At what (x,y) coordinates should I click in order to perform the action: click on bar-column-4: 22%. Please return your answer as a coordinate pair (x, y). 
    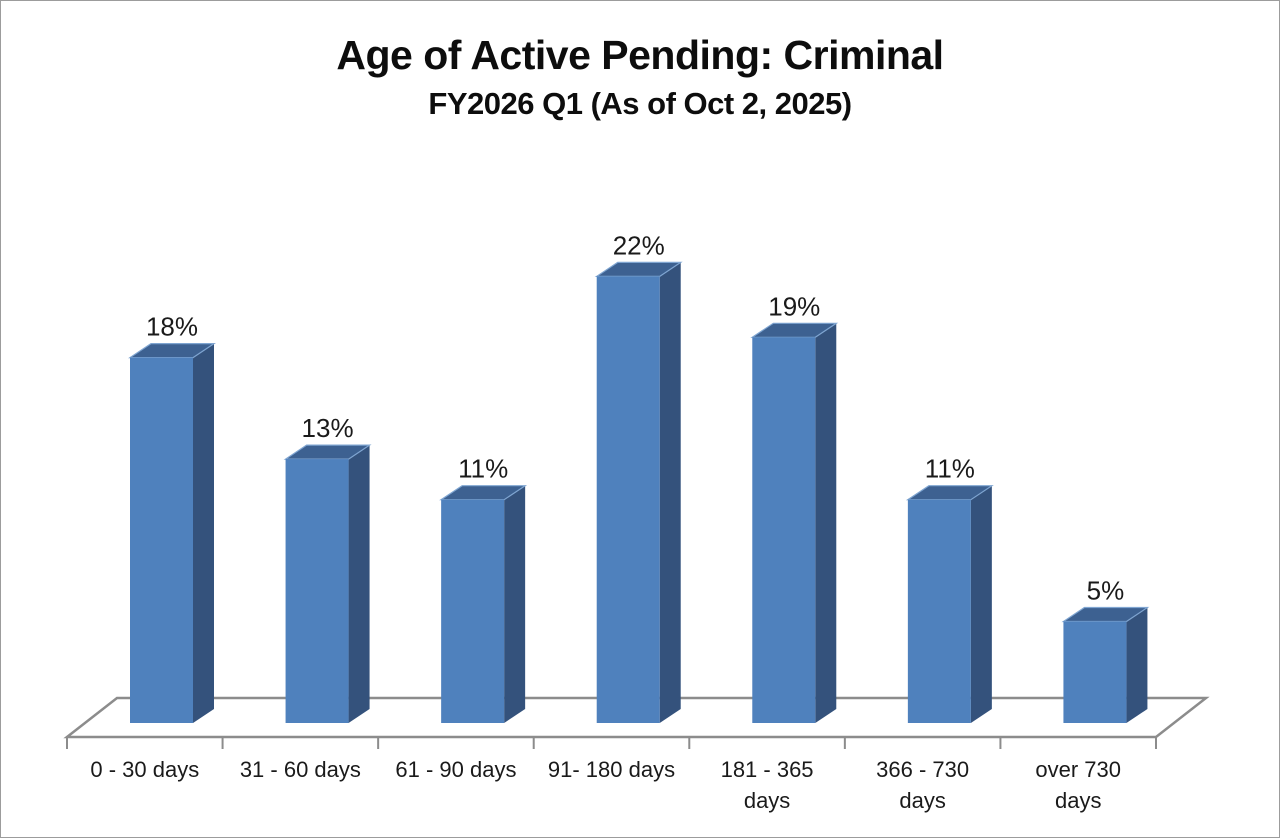
    Looking at the image, I should click on (638, 476).